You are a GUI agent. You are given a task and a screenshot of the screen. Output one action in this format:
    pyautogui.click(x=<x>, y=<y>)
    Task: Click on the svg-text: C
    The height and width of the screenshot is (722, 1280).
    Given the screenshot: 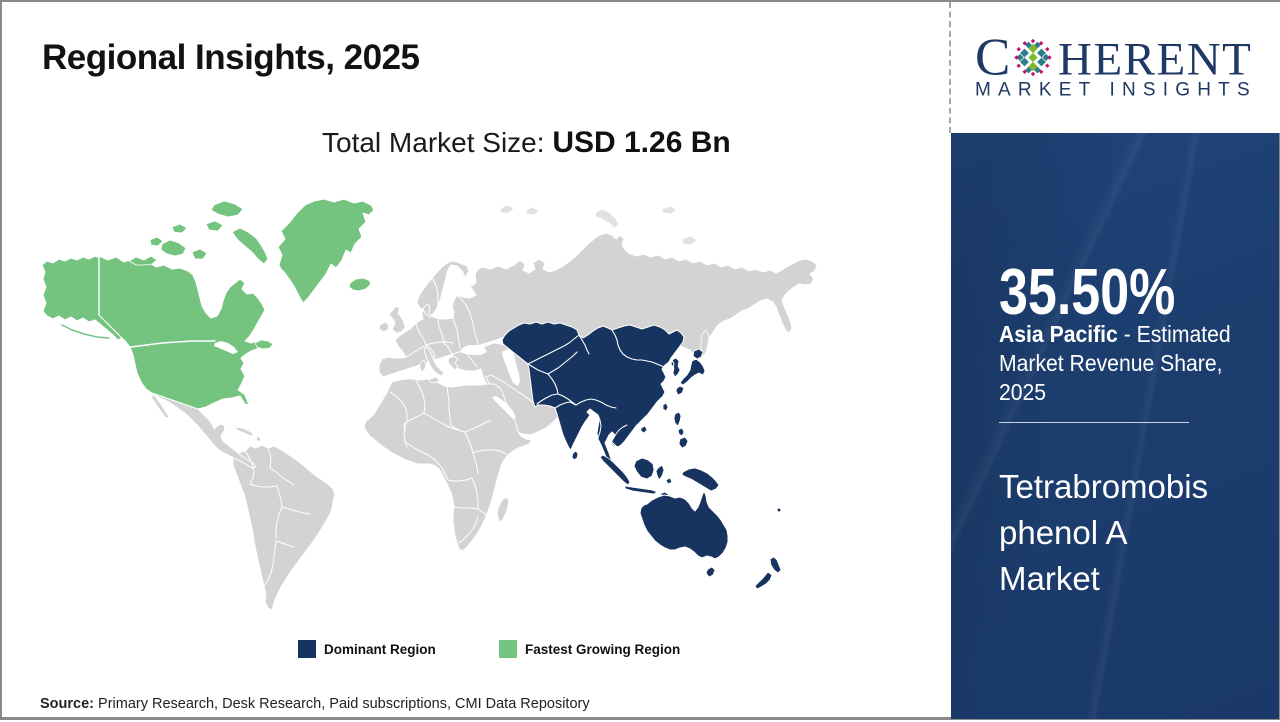 What is the action you would take?
    pyautogui.click(x=992, y=58)
    